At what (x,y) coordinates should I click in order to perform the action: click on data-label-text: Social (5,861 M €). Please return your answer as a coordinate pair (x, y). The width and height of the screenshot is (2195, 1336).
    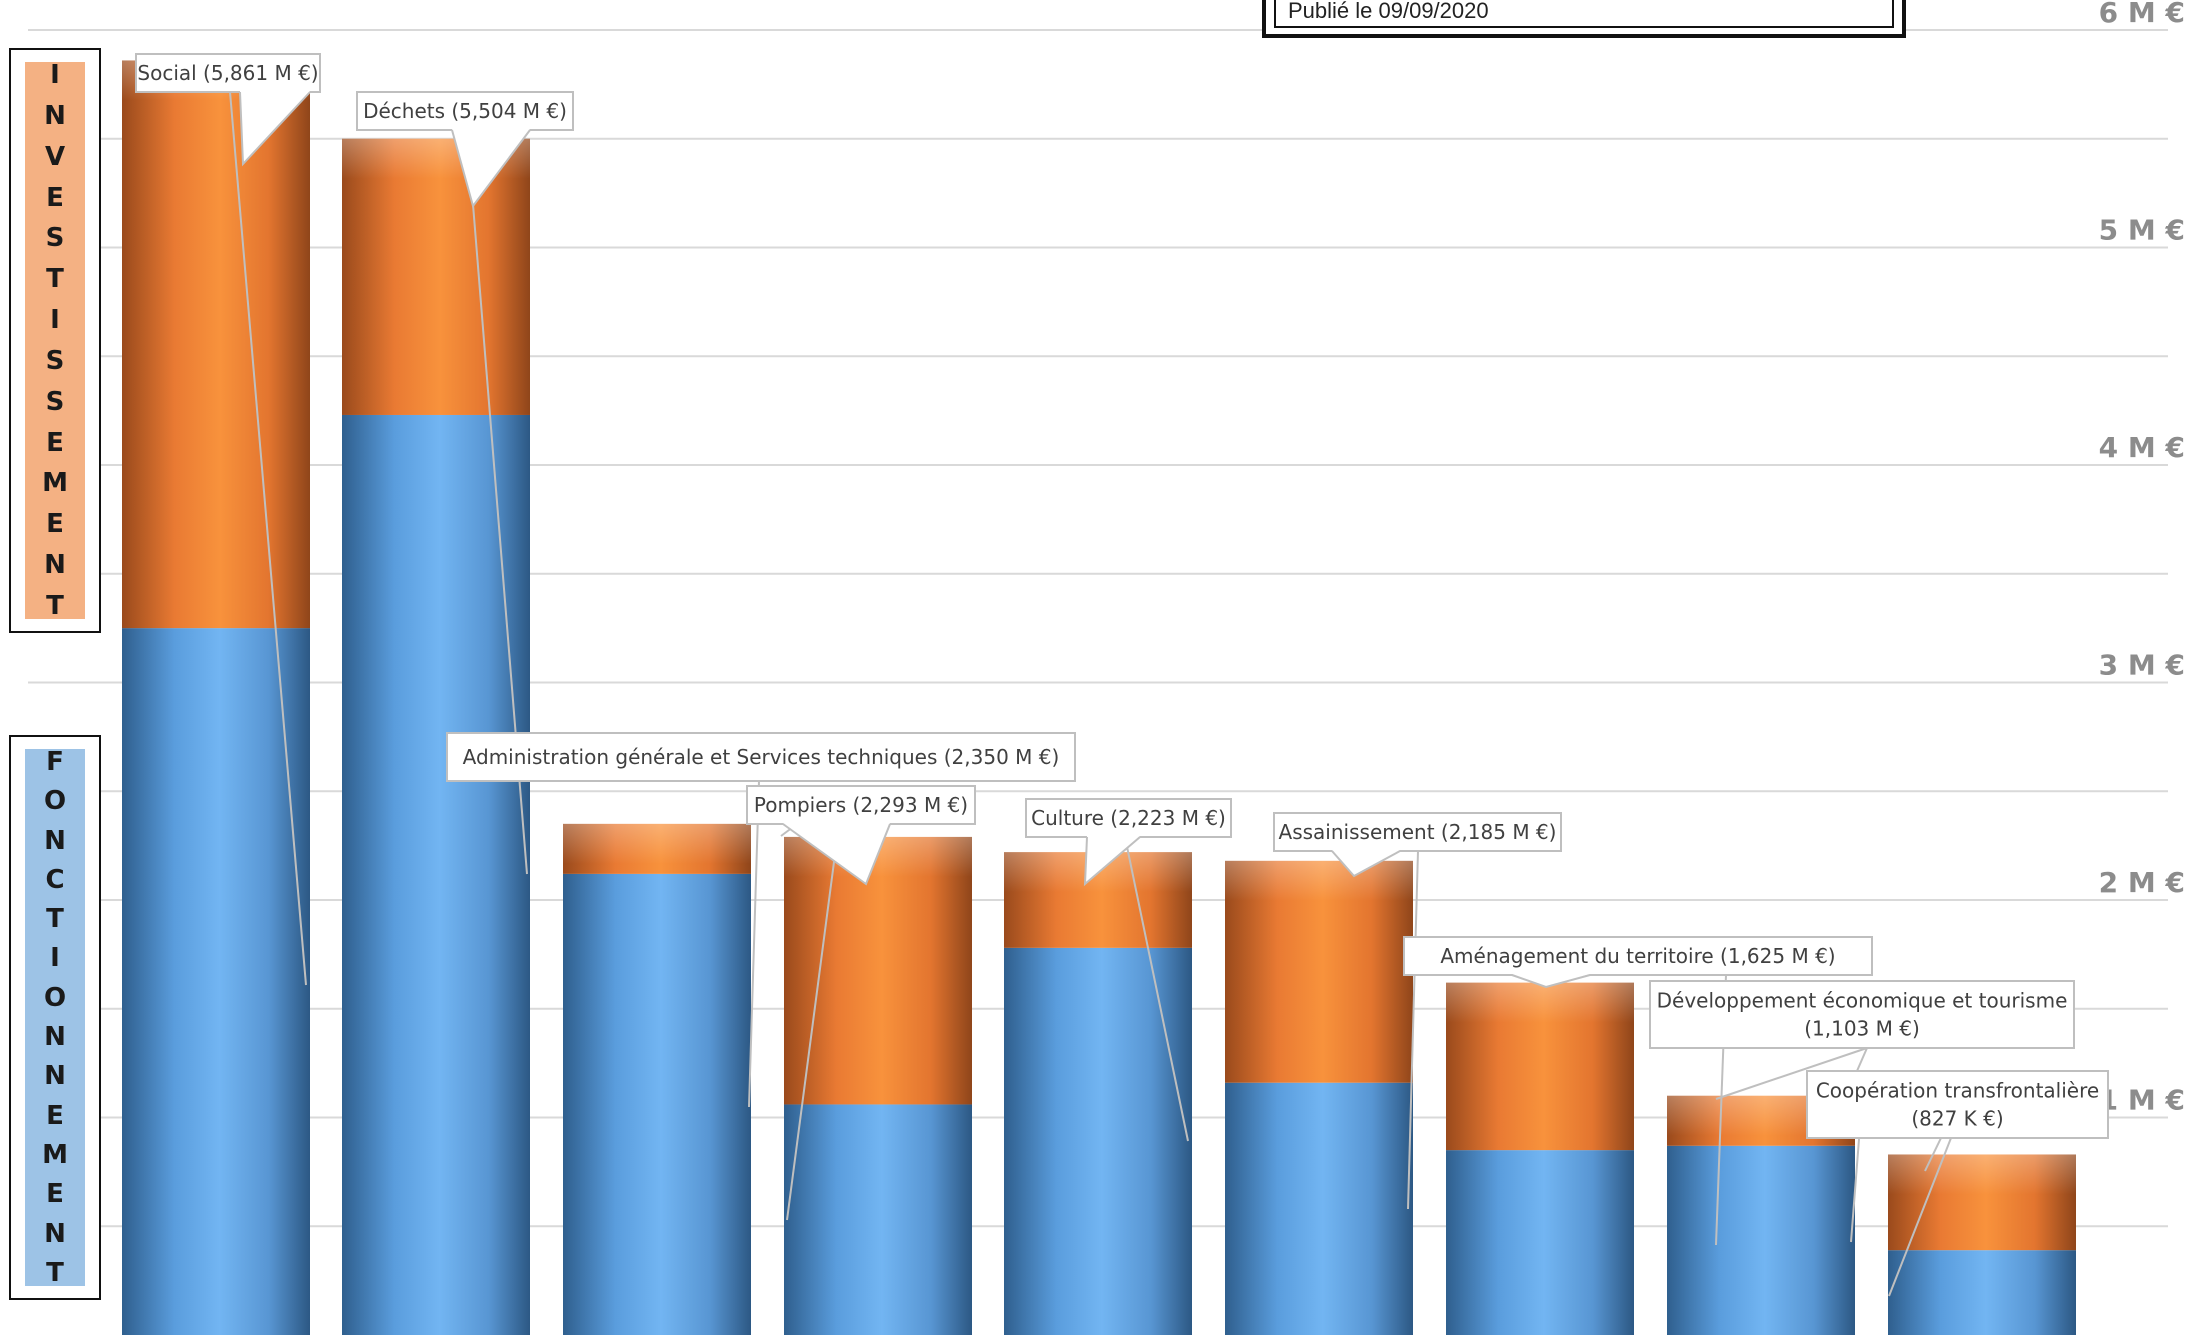
    Looking at the image, I should click on (227, 73).